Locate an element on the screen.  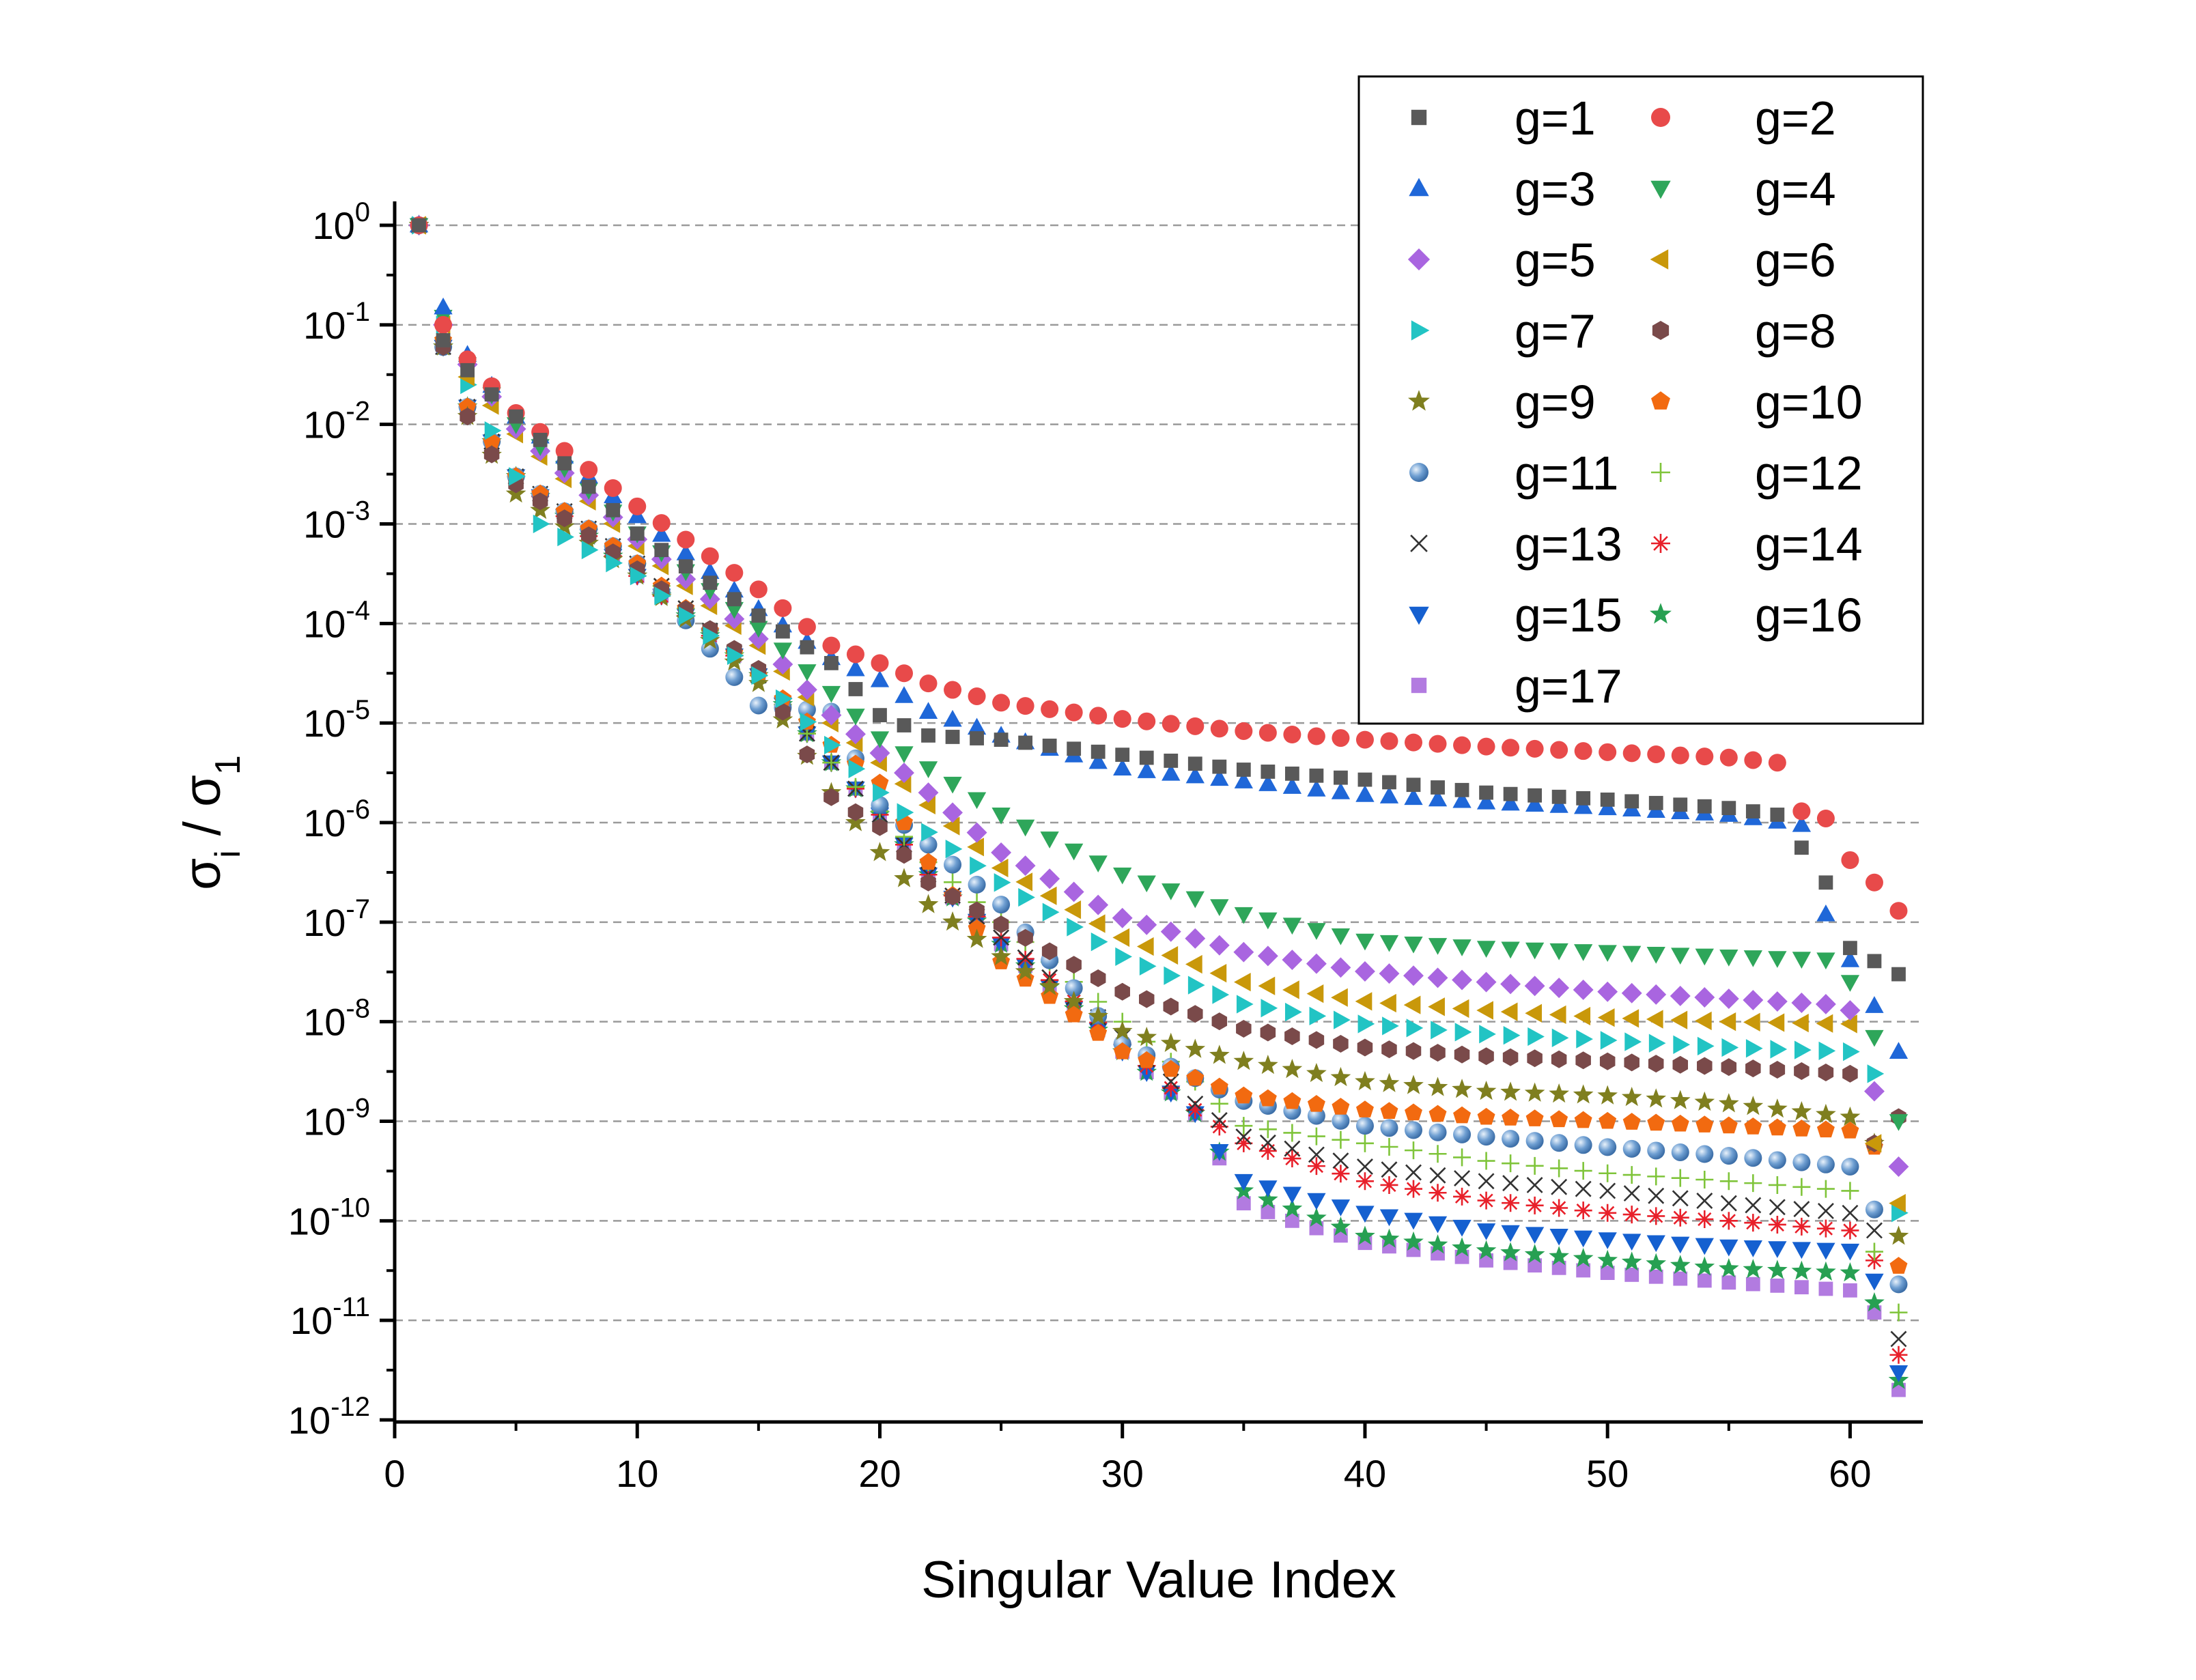
y-tick-exponent: -5 is located at coordinates (358, 710).